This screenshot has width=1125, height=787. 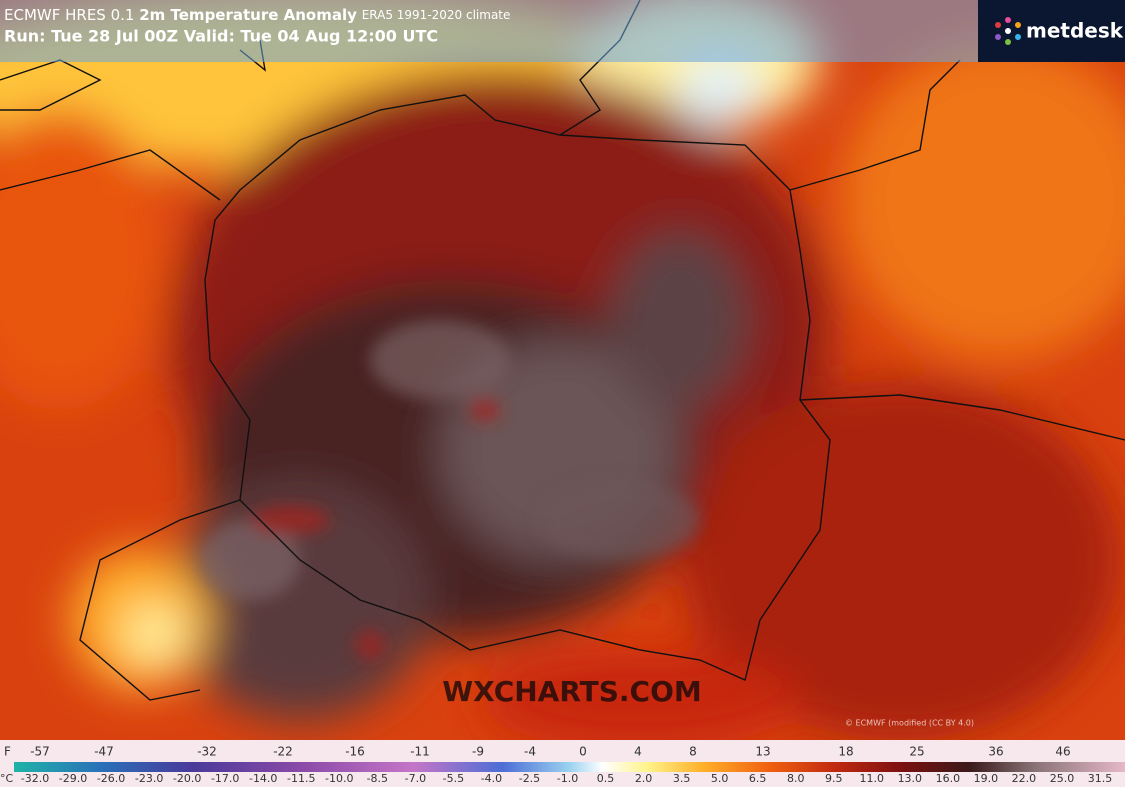 I want to click on f-label: -47, so click(x=104, y=752).